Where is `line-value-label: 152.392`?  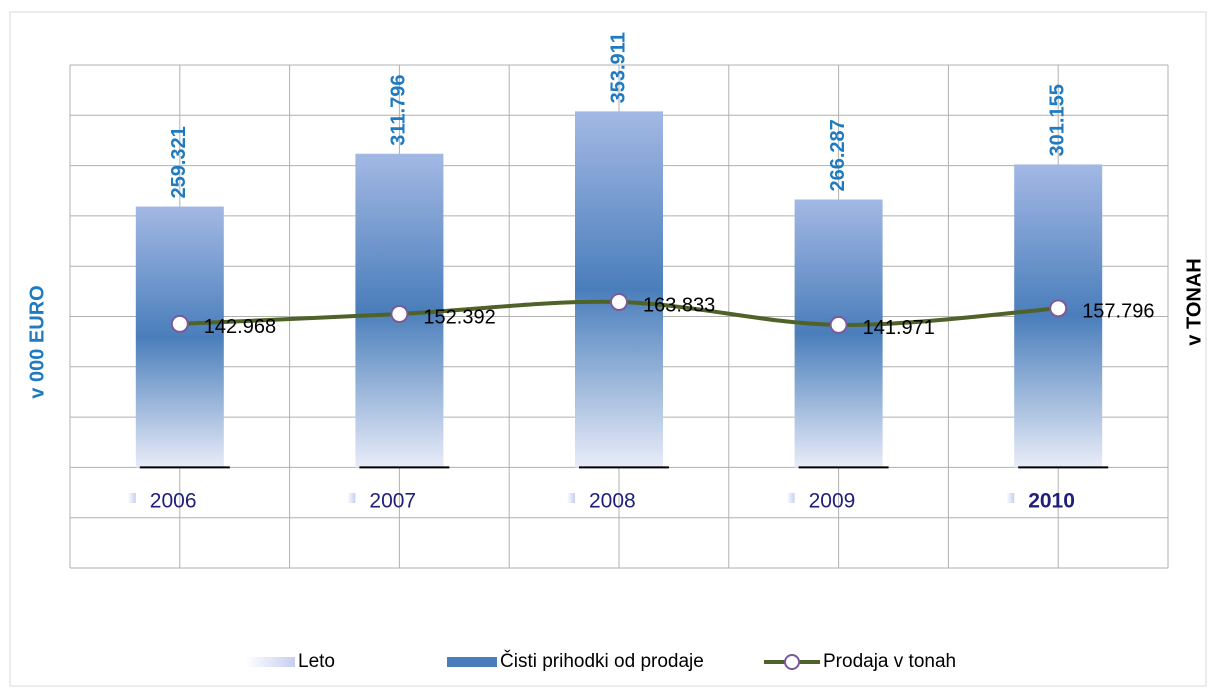
line-value-label: 152.392 is located at coordinates (459, 317).